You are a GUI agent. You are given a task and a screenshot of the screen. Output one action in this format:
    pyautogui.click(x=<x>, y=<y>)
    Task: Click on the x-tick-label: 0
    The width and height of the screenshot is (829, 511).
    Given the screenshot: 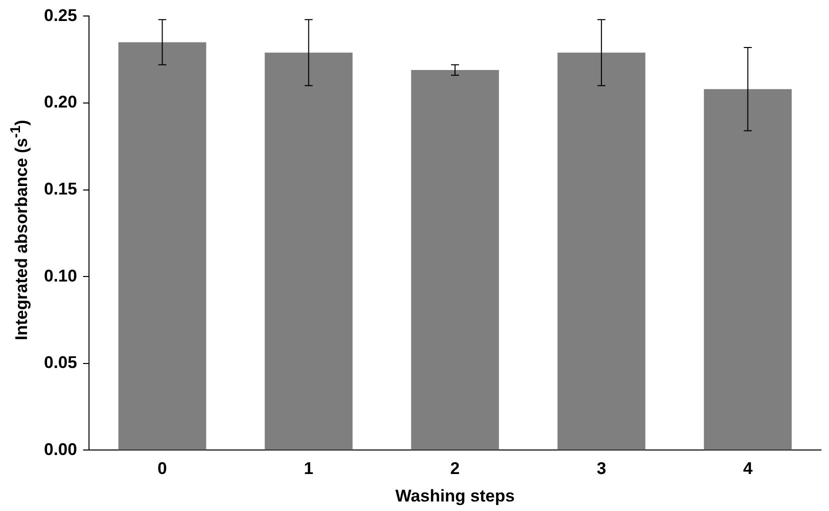 What is the action you would take?
    pyautogui.click(x=163, y=468)
    